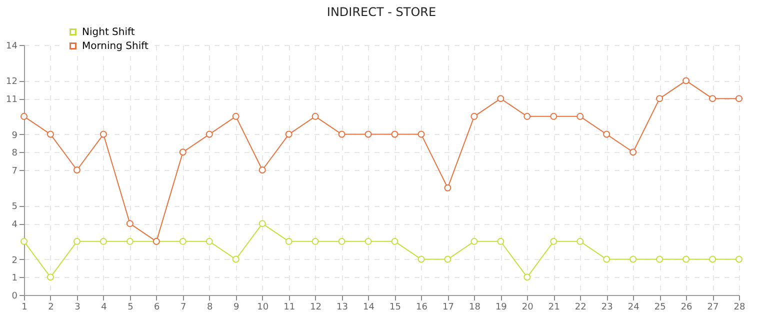 Image resolution: width=765 pixels, height=320 pixels. What do you see at coordinates (660, 307) in the screenshot?
I see `x-tick-label: 25` at bounding box center [660, 307].